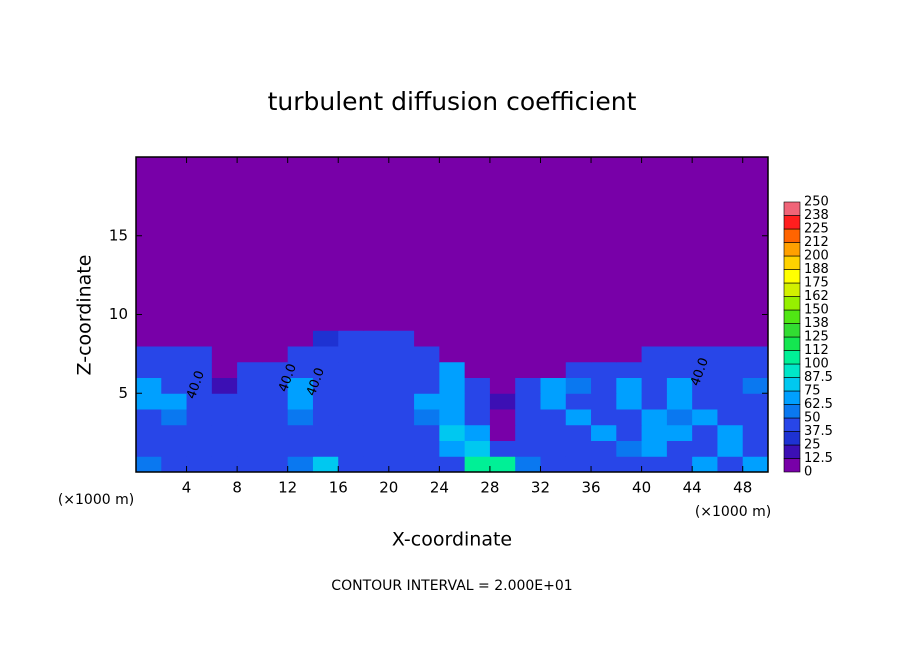 The image size is (904, 654). What do you see at coordinates (816, 364) in the screenshot?
I see `colorbar-label: 100` at bounding box center [816, 364].